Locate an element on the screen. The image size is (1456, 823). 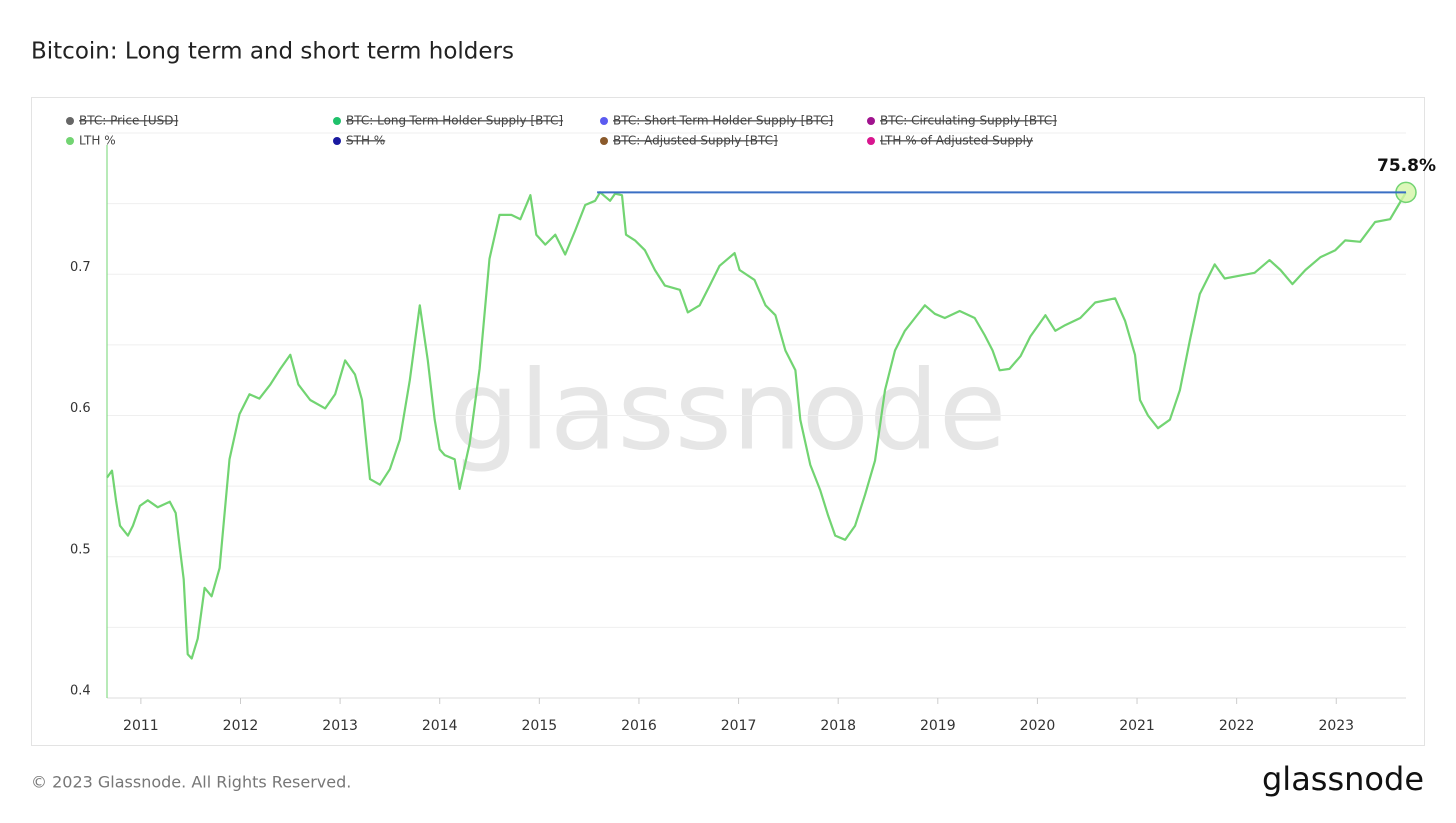
legend-label: BTC: Short-Term Holder Supply [BTC] is located at coordinates (723, 121).